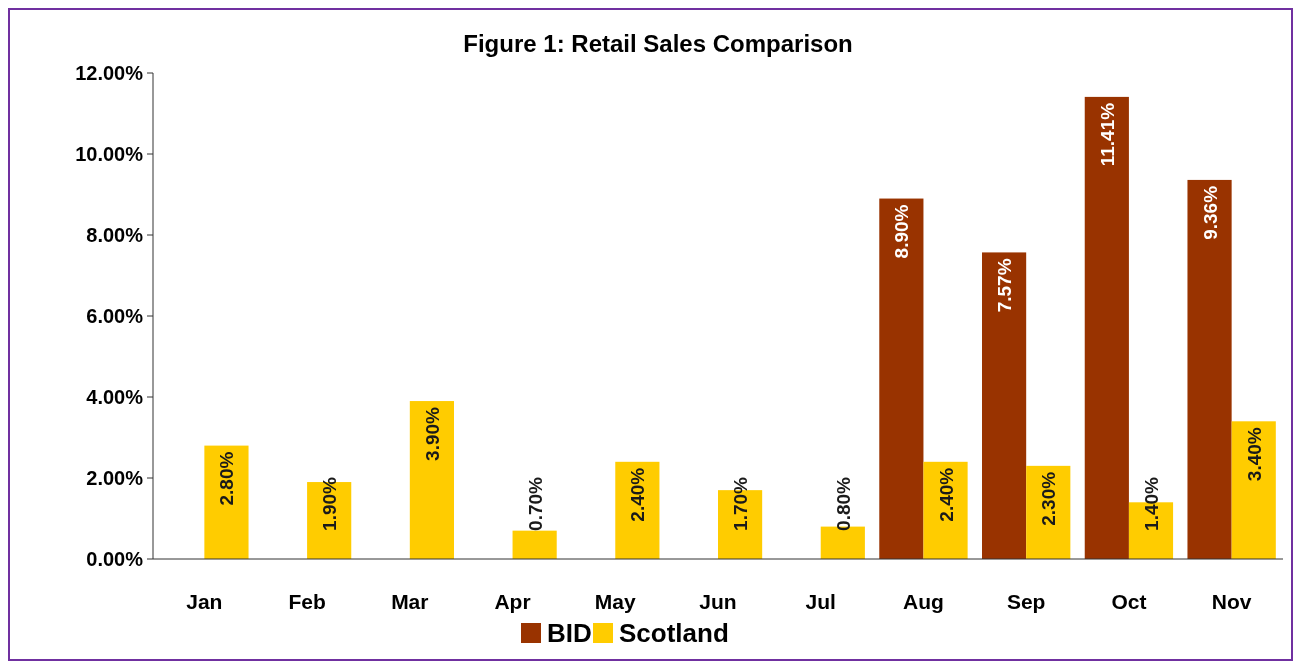 The width and height of the screenshot is (1301, 669). I want to click on x-tick-label: Sep, so click(1026, 601).